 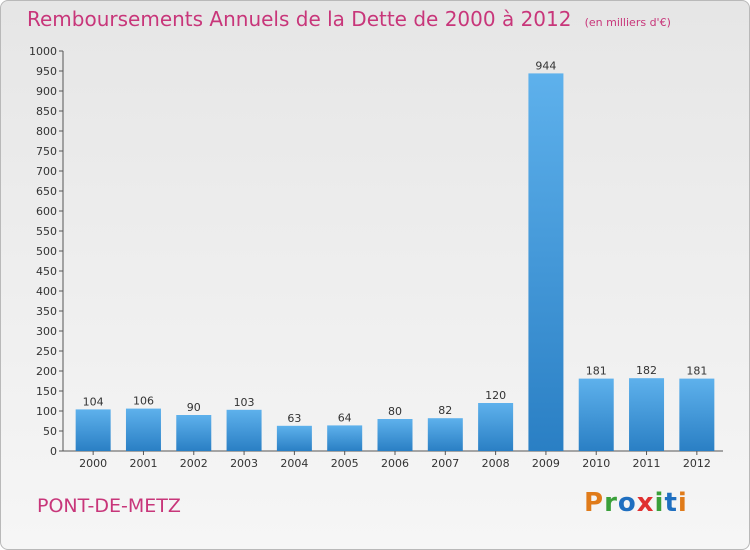 What do you see at coordinates (594, 503) in the screenshot?
I see `logo-letter: P` at bounding box center [594, 503].